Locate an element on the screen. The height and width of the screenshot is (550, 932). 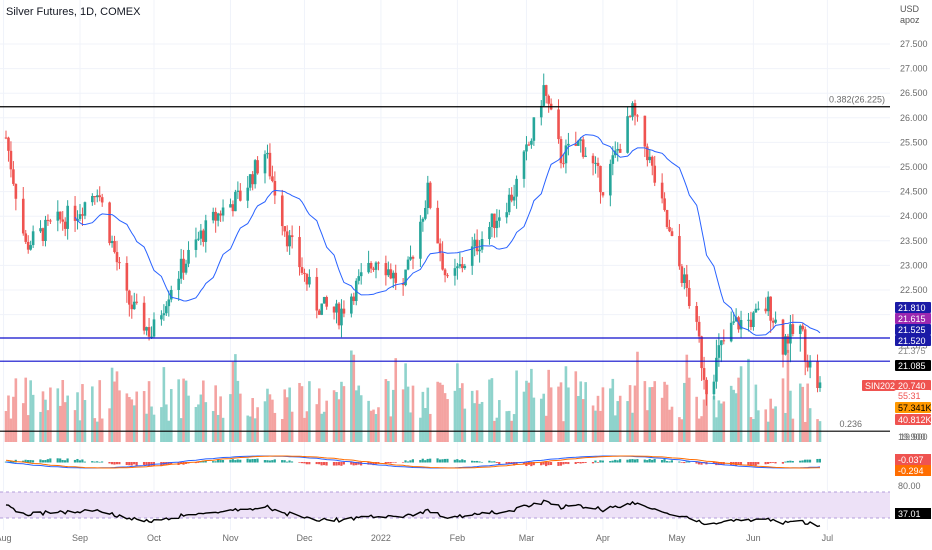
time-axis: Aug Sep Oct Nov Dec 2022 Feb Mar Apr May Jun Jul is located at coordinates (416, 538).